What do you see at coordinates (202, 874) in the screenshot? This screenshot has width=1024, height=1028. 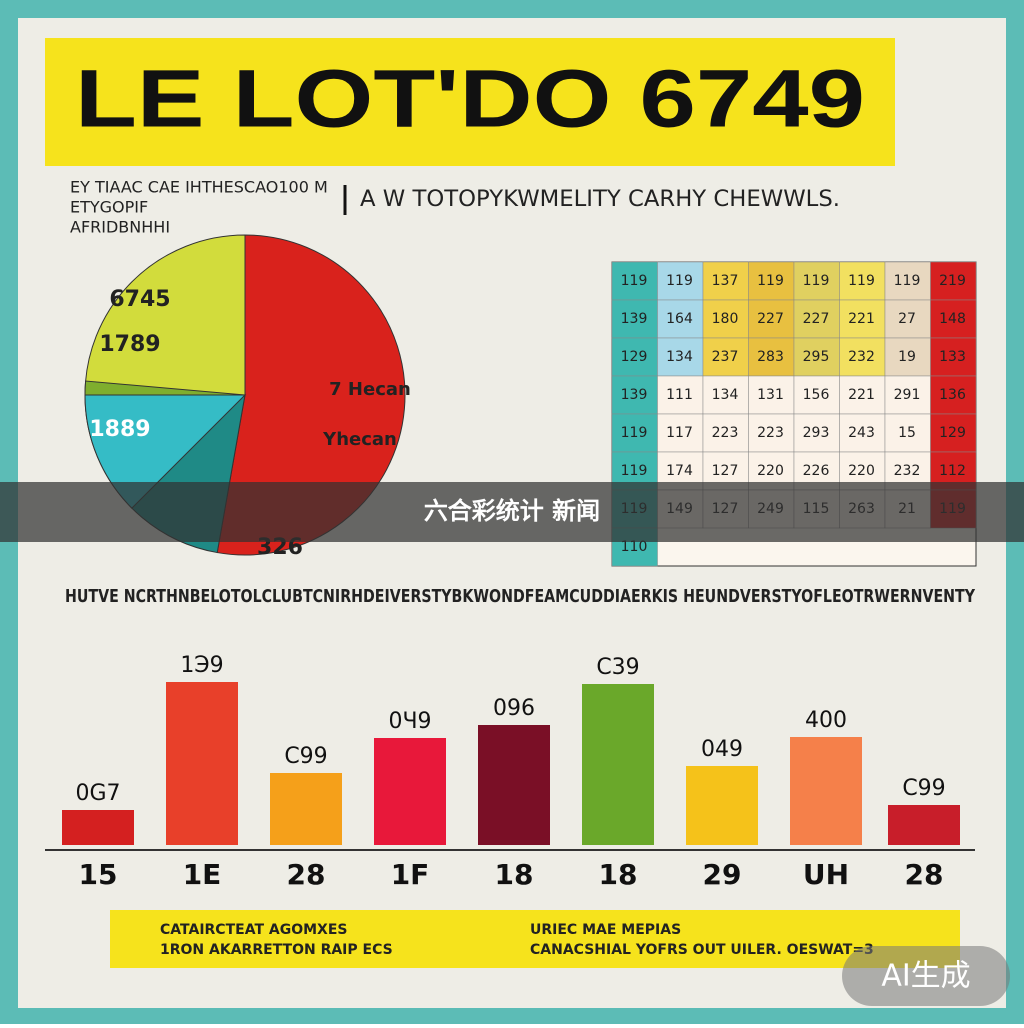 I see `category-label: 1E` at bounding box center [202, 874].